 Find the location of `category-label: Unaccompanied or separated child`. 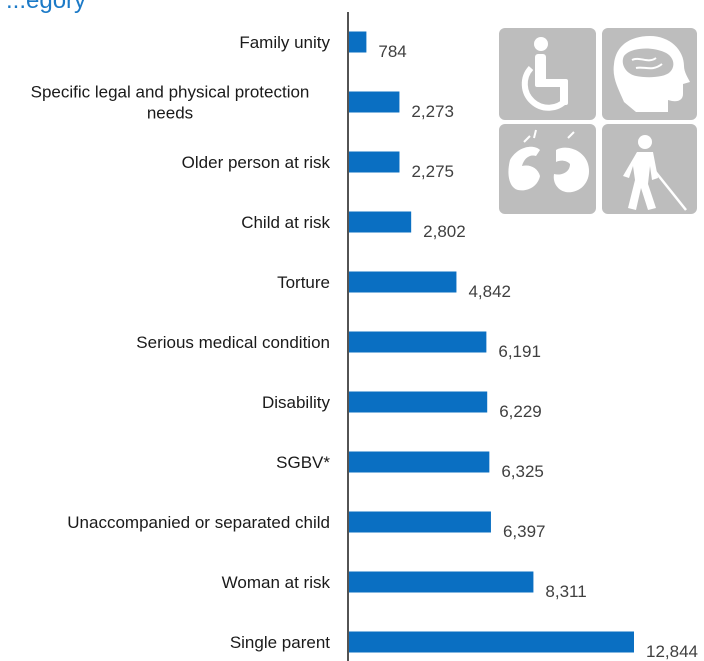

category-label: Unaccompanied or separated child is located at coordinates (198, 522).